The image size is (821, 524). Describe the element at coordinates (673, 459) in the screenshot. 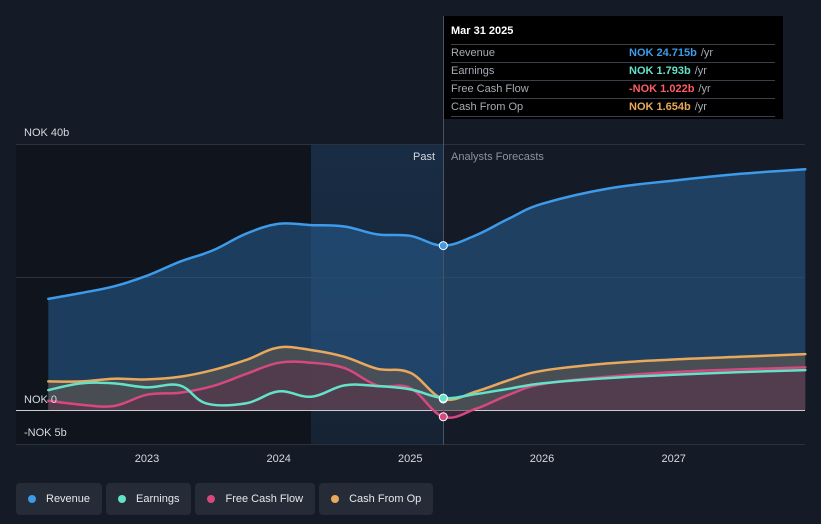

I see `x-tick-label: 2027` at that location.